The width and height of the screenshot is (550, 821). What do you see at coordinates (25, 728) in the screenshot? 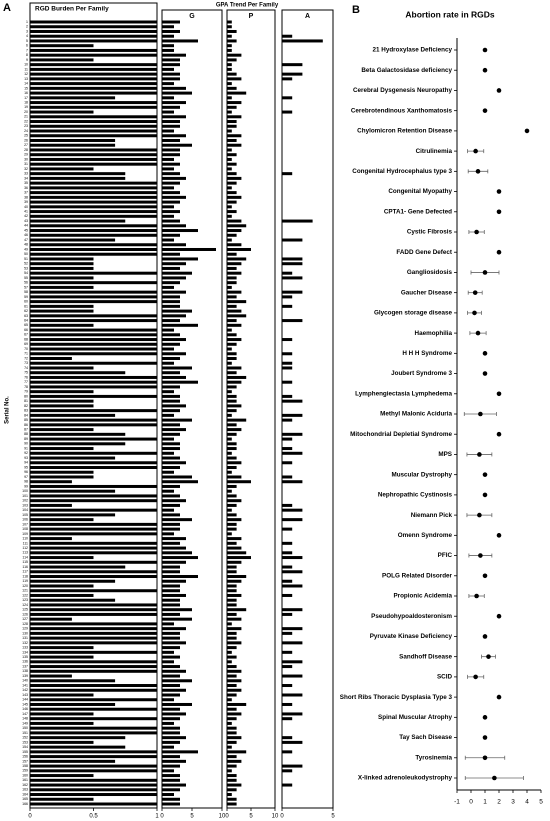
I see `y-tick-label: 150` at bounding box center [25, 728].